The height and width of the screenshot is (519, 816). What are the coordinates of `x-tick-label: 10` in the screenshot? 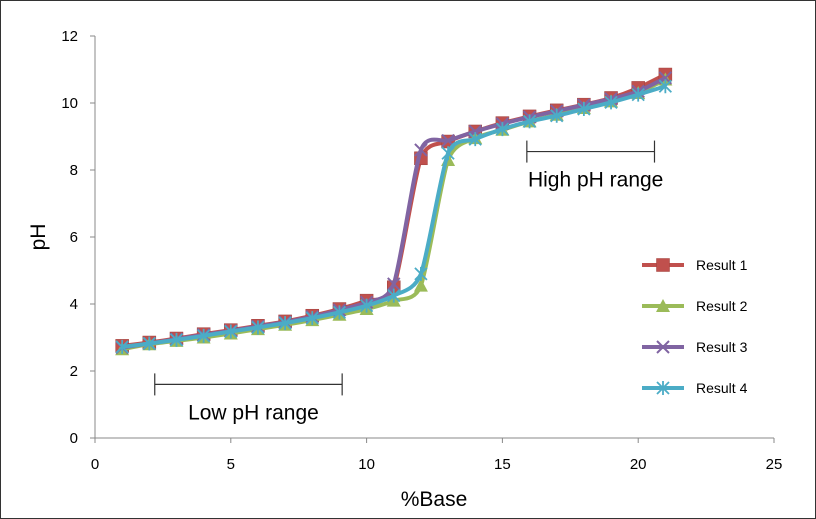 It's located at (366, 464).